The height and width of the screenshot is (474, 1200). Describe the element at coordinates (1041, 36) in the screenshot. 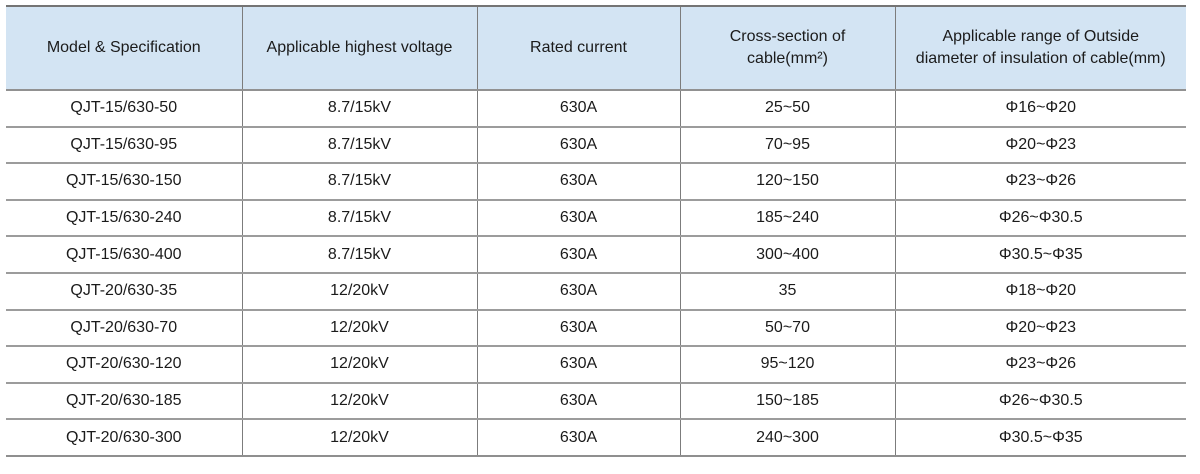

I see `header-label-line-1: Applicable range of Outside` at that location.